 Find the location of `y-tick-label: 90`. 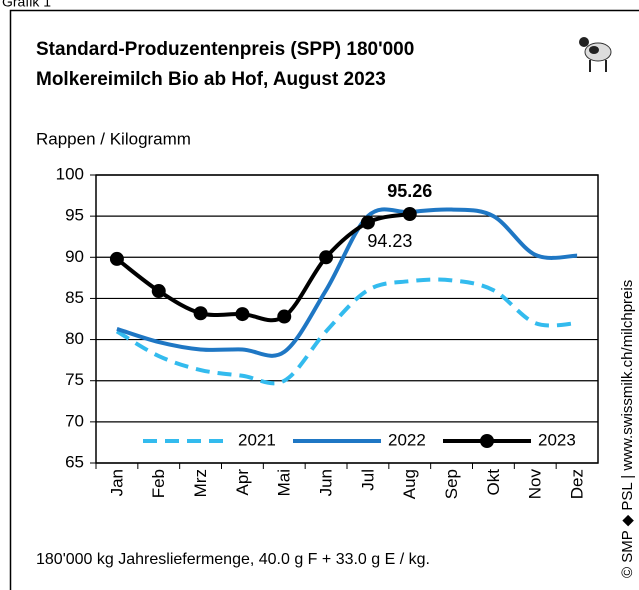

y-tick-label: 90 is located at coordinates (74, 256).